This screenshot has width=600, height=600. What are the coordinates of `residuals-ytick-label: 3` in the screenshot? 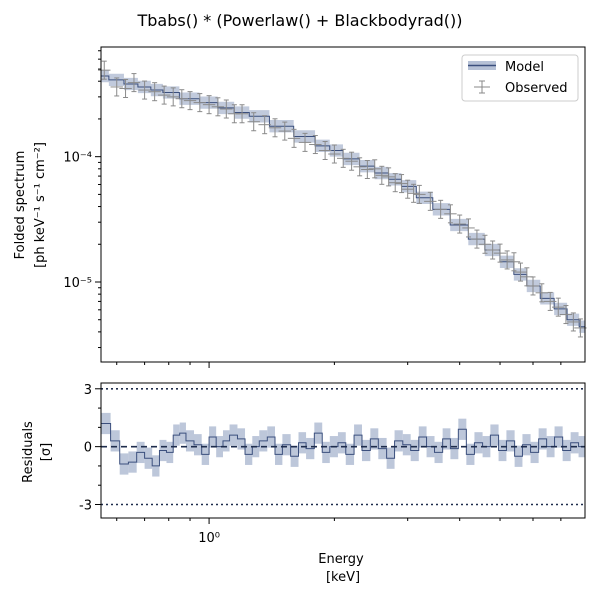 It's located at (88, 390).